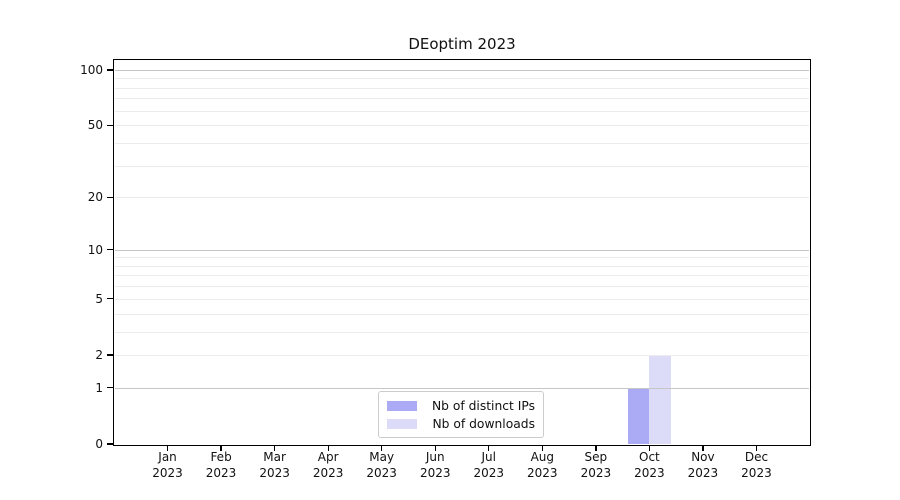 The width and height of the screenshot is (900, 500). I want to click on y-tick-label-5: 5, so click(99, 298).